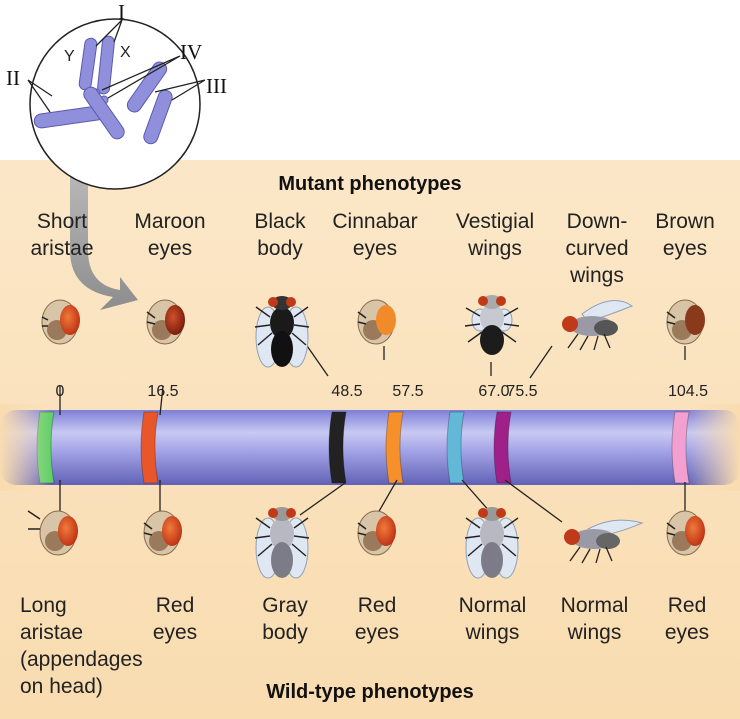 This screenshot has height=719, width=740. I want to click on chromosome-fade, so click(370, 447).